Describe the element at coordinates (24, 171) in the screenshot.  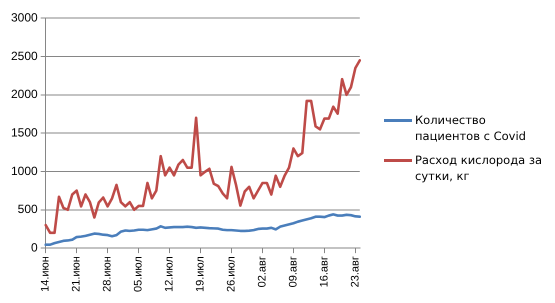
I see `y-tick-label: 1000` at that location.